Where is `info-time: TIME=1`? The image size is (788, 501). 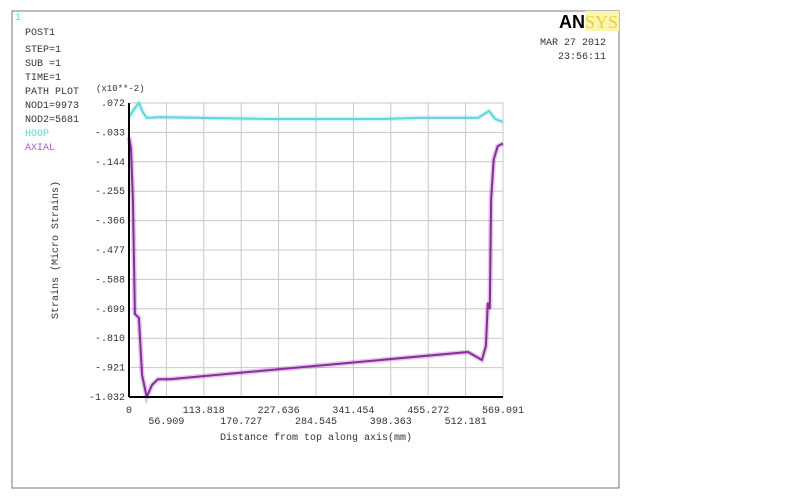 info-time: TIME=1 is located at coordinates (43, 78).